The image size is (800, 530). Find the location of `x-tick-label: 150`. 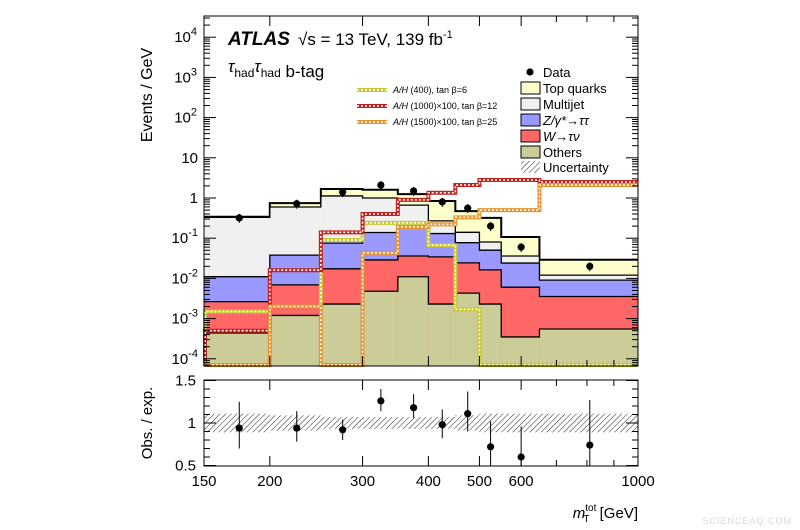

x-tick-label: 150 is located at coordinates (203, 481).